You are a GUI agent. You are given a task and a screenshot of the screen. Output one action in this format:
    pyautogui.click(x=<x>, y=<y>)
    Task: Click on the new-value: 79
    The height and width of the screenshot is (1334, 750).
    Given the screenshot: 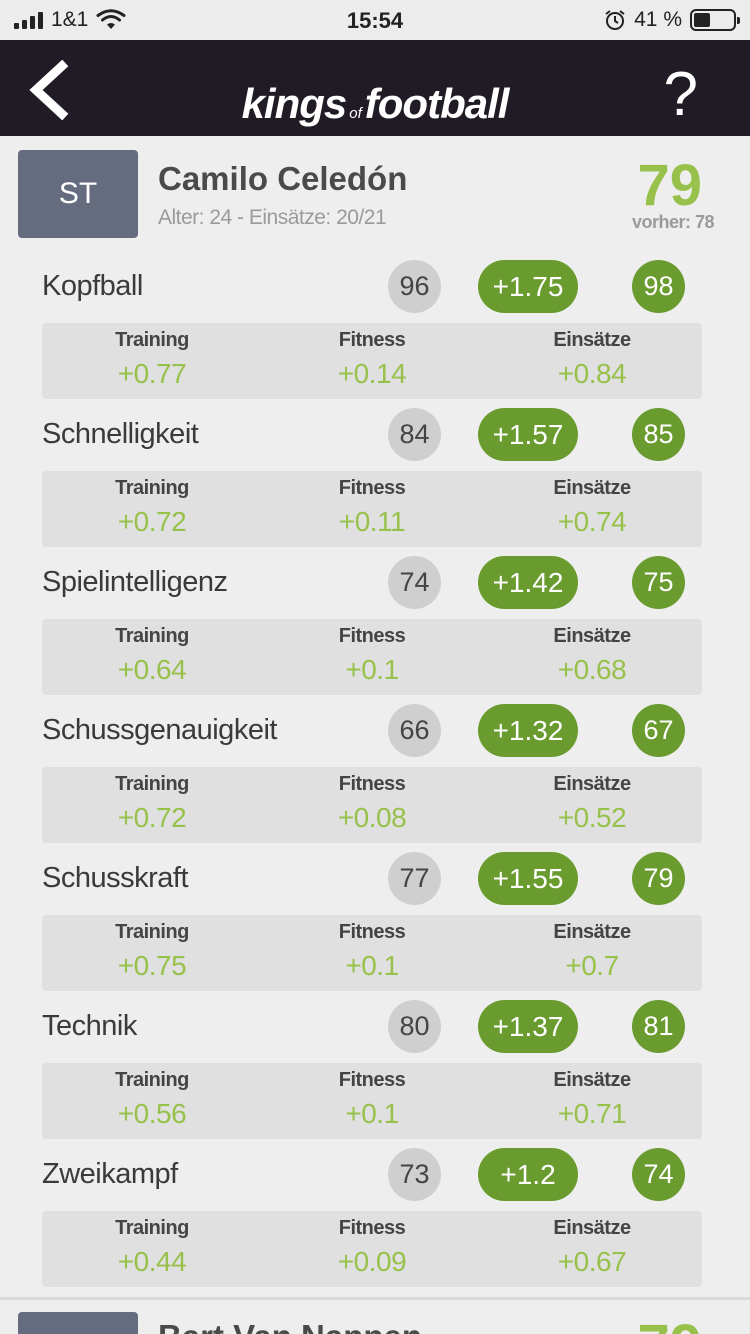 What is the action you would take?
    pyautogui.click(x=658, y=878)
    